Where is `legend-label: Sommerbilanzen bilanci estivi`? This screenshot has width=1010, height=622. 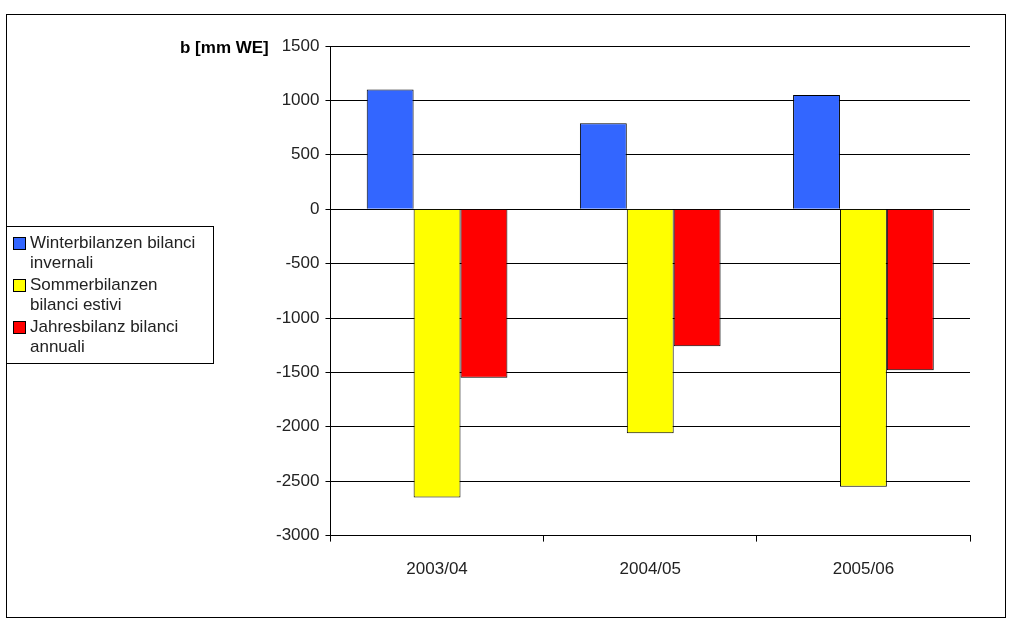 legend-label: Sommerbilanzen bilanci estivi is located at coordinates (94, 295).